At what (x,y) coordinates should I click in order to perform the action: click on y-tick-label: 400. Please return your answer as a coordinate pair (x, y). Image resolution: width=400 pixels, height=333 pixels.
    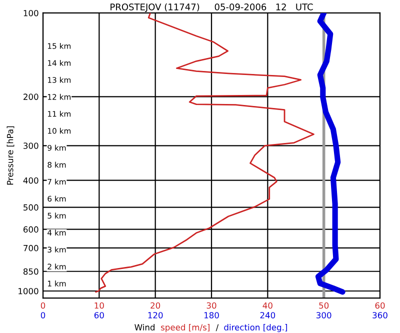
    Looking at the image, I should click on (30, 180).